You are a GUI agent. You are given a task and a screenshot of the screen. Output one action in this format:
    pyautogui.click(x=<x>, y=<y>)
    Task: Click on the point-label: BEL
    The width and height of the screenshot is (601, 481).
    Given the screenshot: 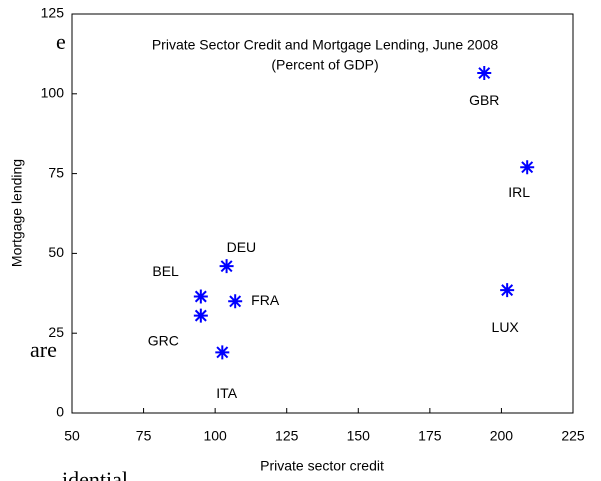 What is the action you would take?
    pyautogui.click(x=165, y=271)
    